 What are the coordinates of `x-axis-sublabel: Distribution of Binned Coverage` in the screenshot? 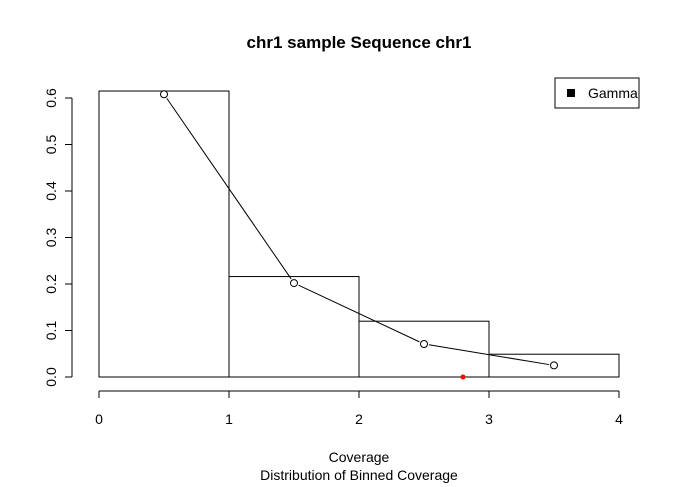 It's located at (359, 475).